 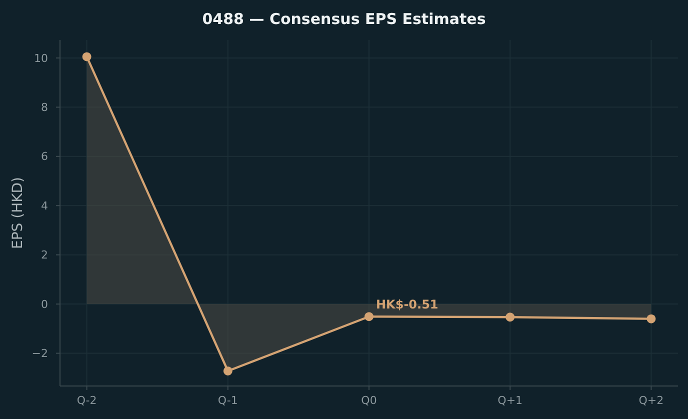 I want to click on x-tick-label: Q-1, so click(x=228, y=400).